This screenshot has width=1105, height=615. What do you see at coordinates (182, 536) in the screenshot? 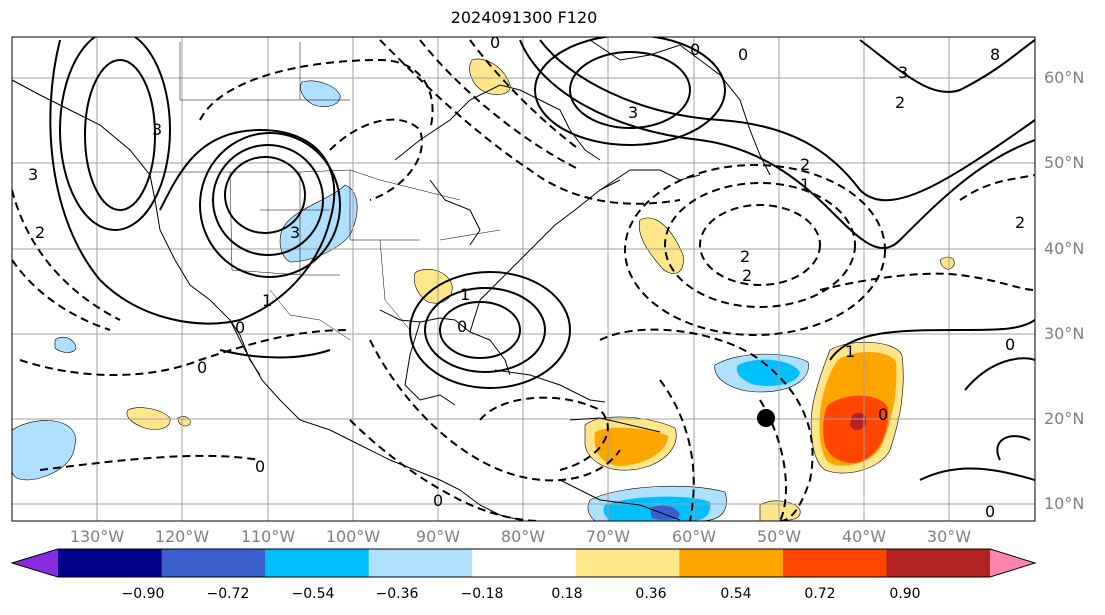
I see `lon-label: 120°W` at bounding box center [182, 536].